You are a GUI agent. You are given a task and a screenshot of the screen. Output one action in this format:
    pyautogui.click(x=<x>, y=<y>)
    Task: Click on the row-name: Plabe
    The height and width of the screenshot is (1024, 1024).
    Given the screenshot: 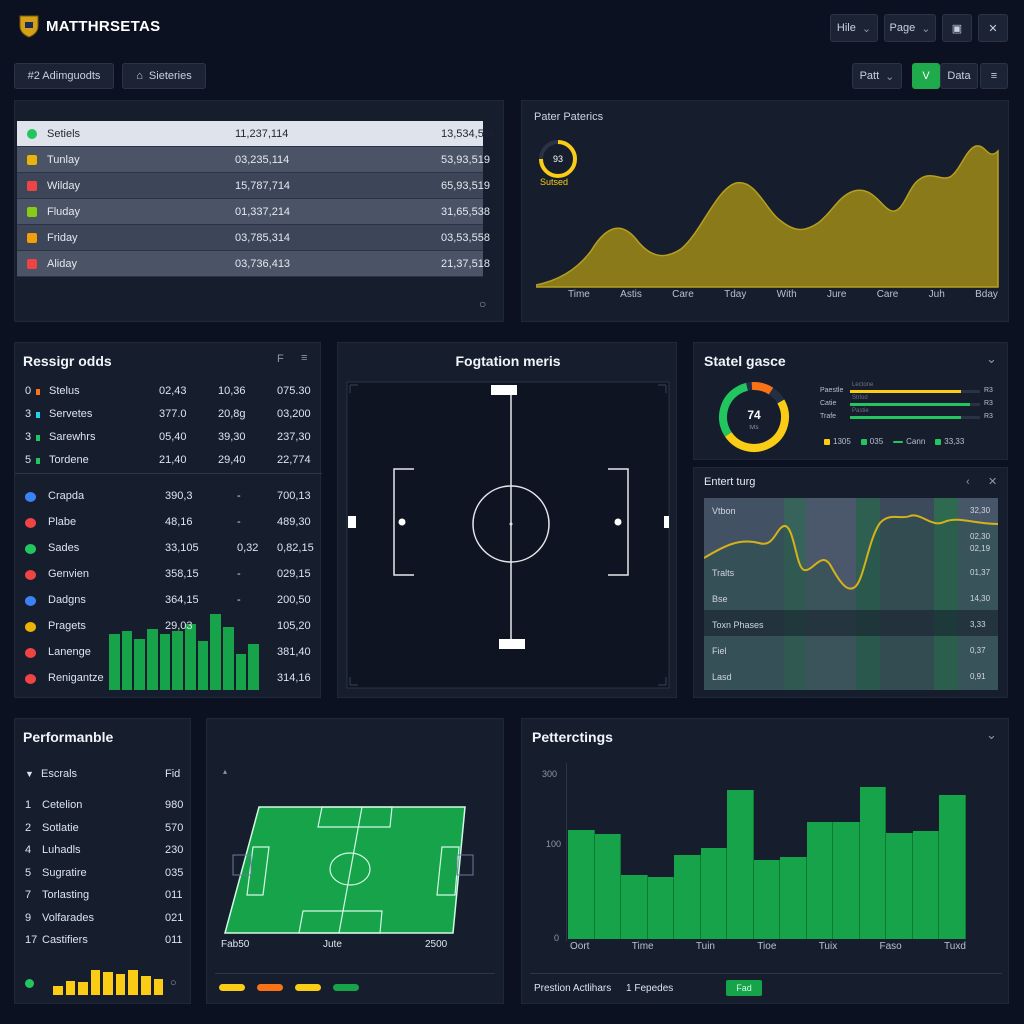 What is the action you would take?
    pyautogui.click(x=62, y=522)
    